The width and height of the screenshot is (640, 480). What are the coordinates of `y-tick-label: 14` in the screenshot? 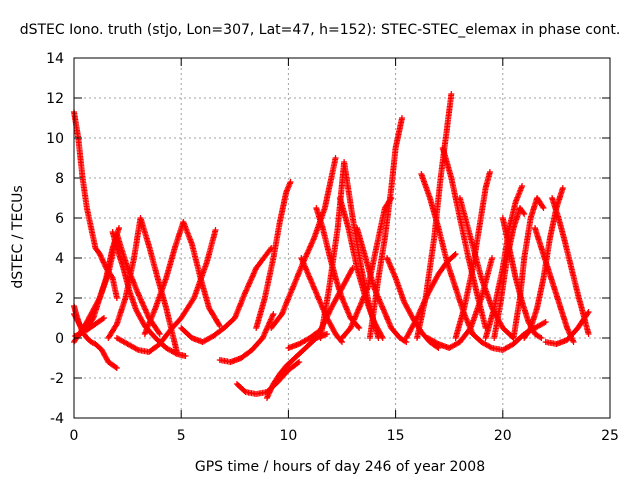 It's located at (55, 59).